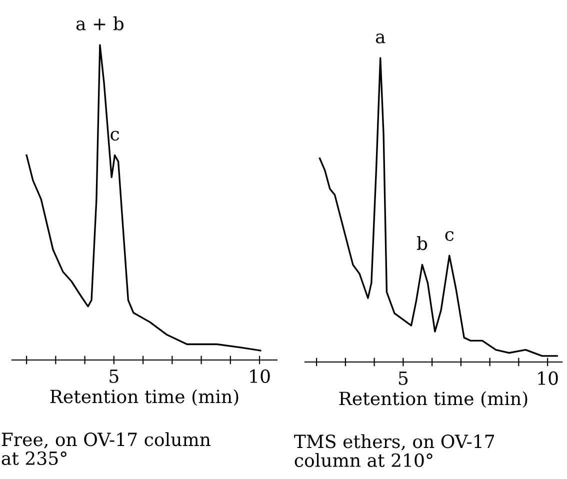  What do you see at coordinates (381, 39) in the screenshot?
I see `annotation: a` at bounding box center [381, 39].